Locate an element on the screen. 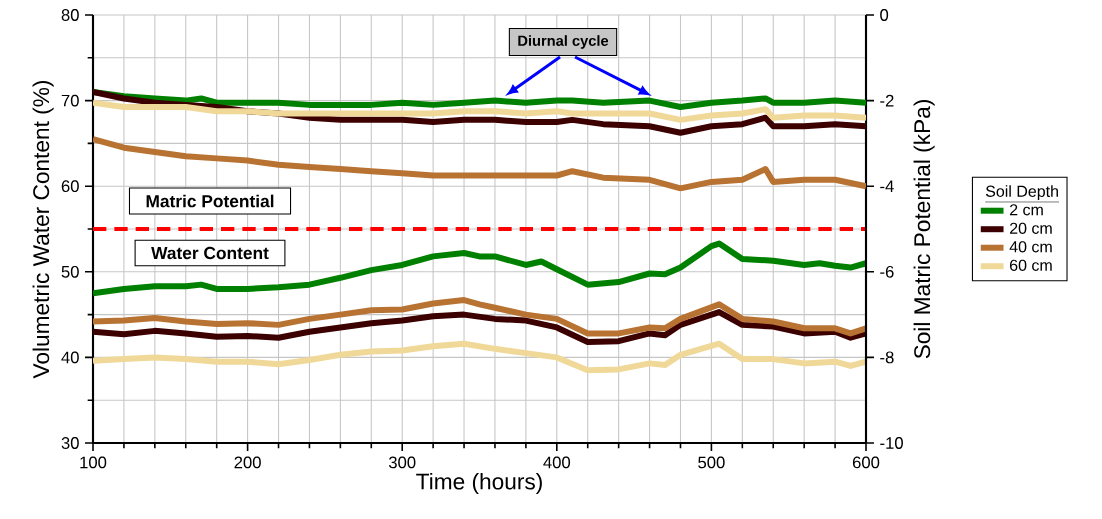  y2-axis-title: Soil Matric Potential (kPa) is located at coordinates (924, 229).